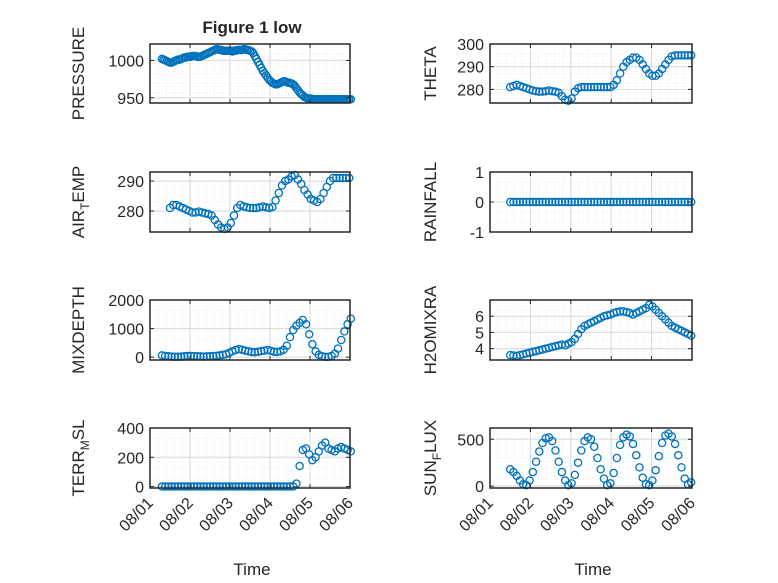  Describe the element at coordinates (78, 330) in the screenshot. I see `y-axis-label: MIXDEPTH` at that location.